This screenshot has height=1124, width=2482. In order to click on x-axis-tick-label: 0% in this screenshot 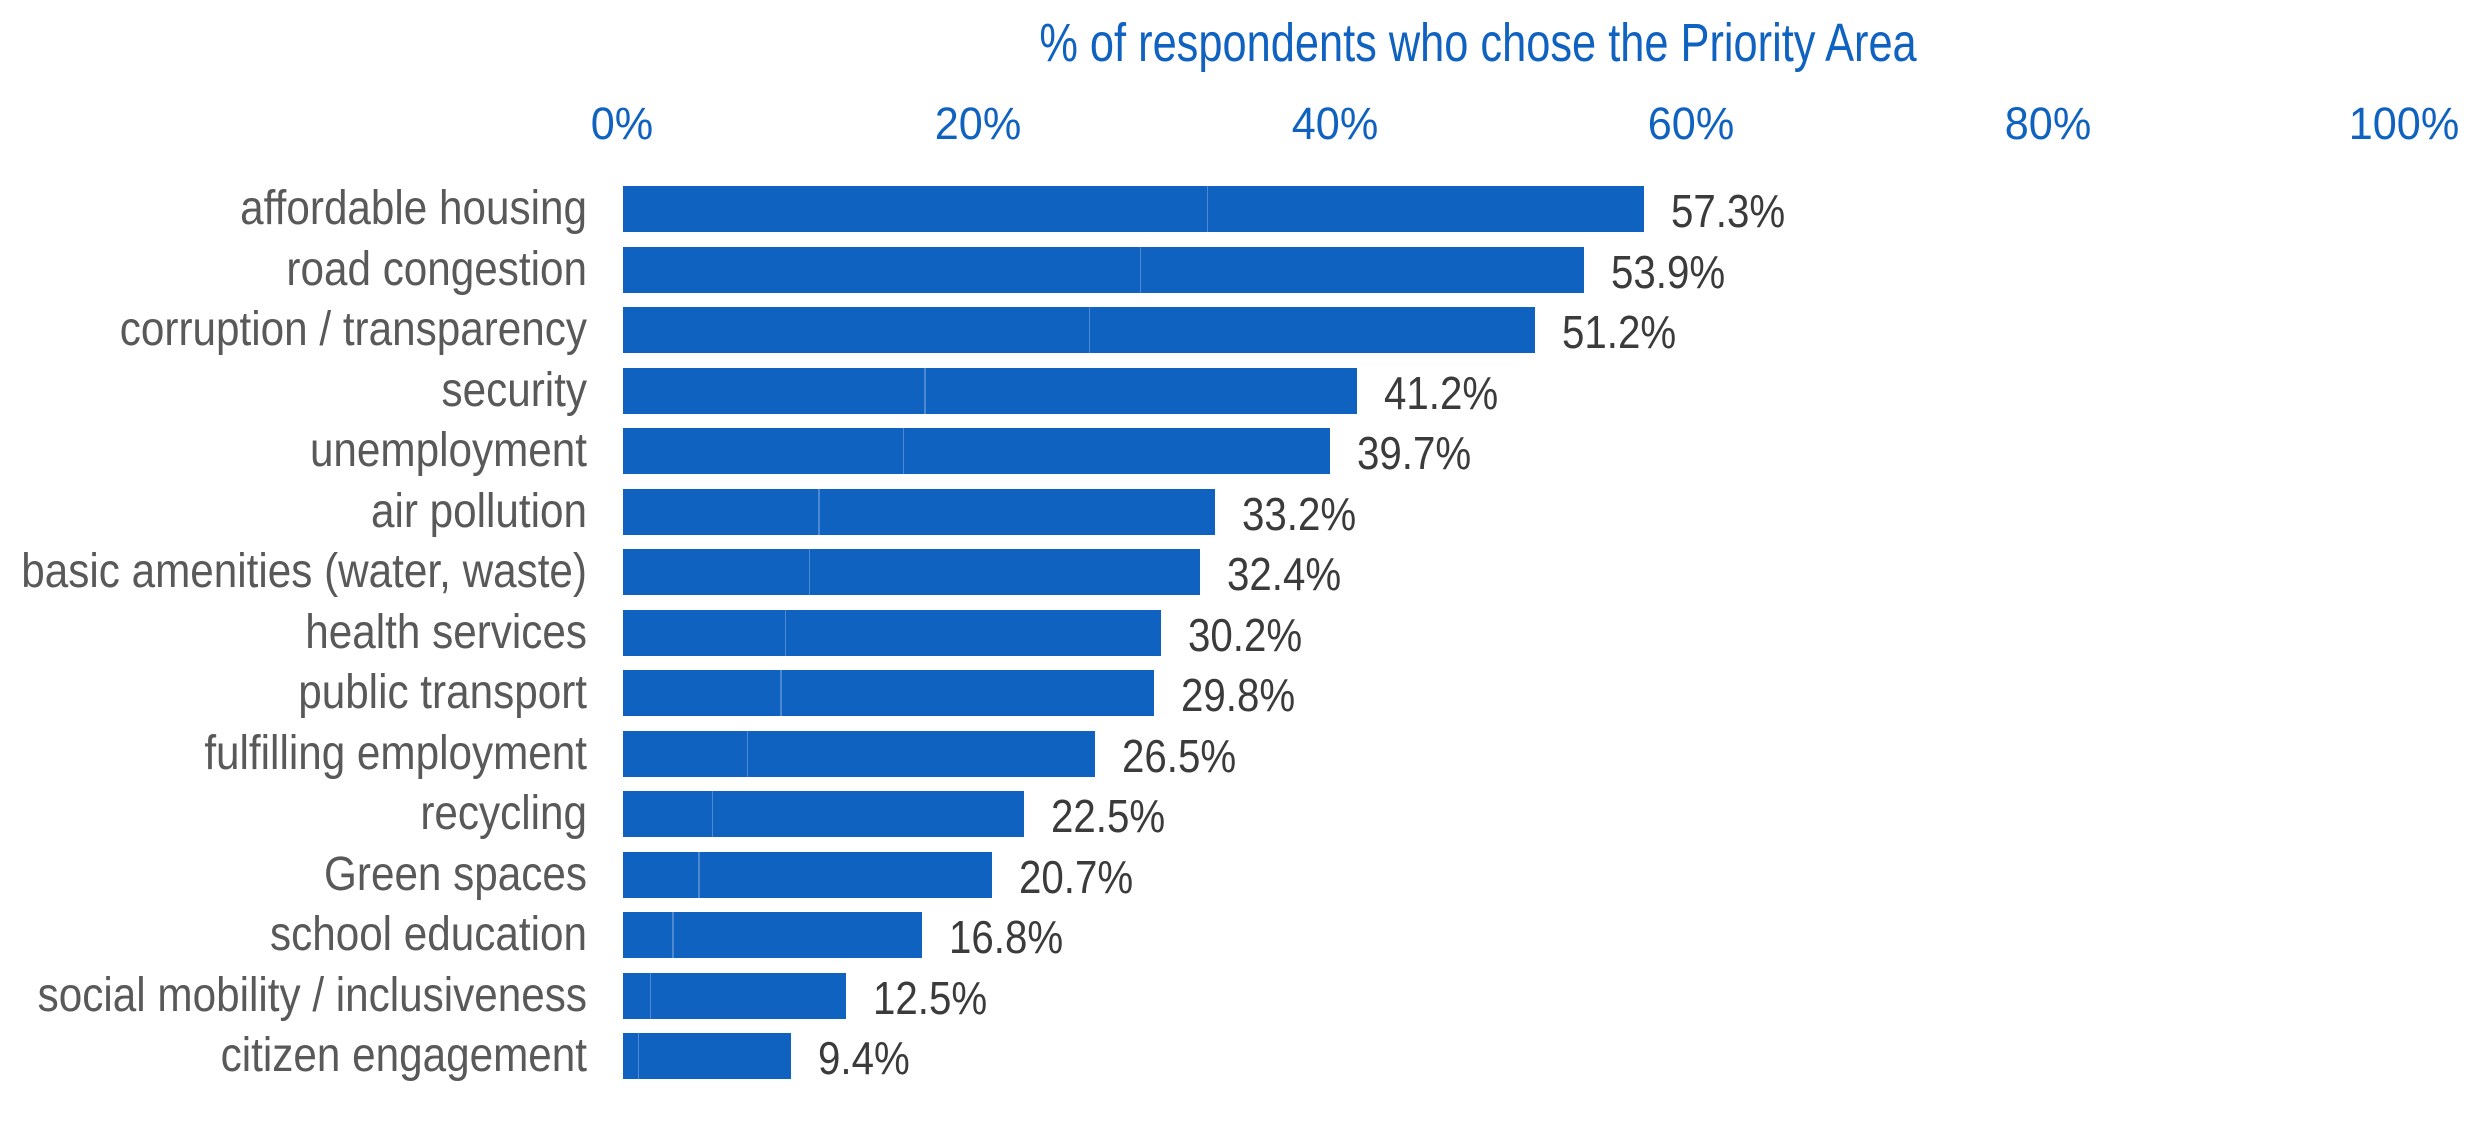, I will do `click(622, 123)`.